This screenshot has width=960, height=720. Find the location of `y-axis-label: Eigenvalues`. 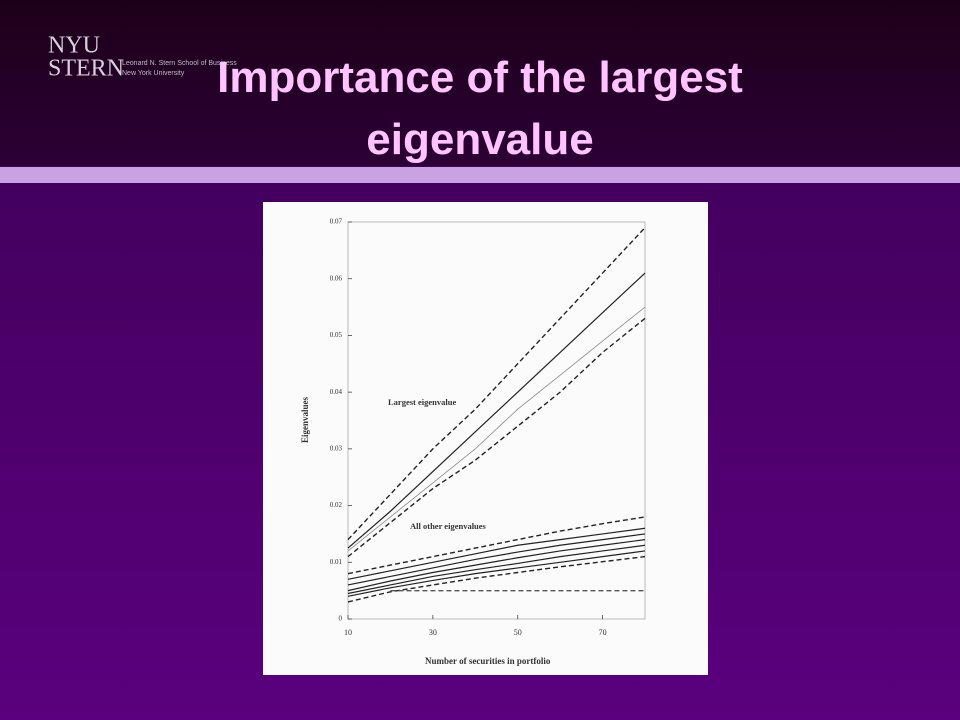

y-axis-label: Eigenvalues is located at coordinates (305, 420).